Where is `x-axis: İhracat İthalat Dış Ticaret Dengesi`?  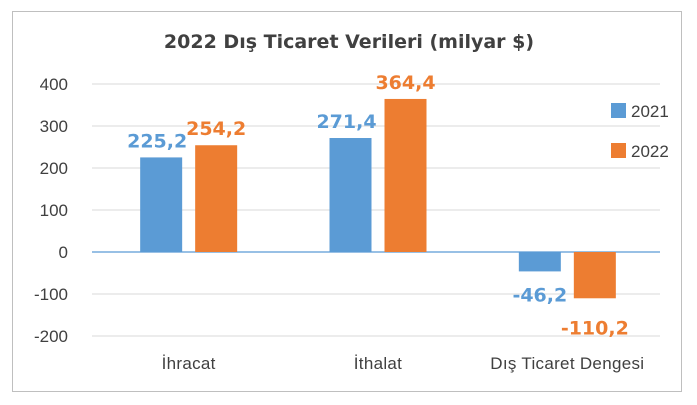
x-axis: İhracat İthalat Dış Ticaret Dengesi is located at coordinates (403, 363).